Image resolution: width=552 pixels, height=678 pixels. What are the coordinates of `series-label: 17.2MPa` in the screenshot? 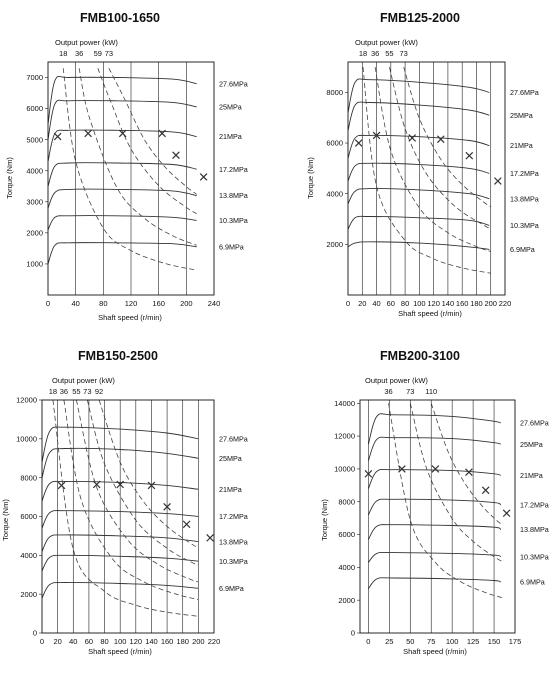 It's located at (524, 173).